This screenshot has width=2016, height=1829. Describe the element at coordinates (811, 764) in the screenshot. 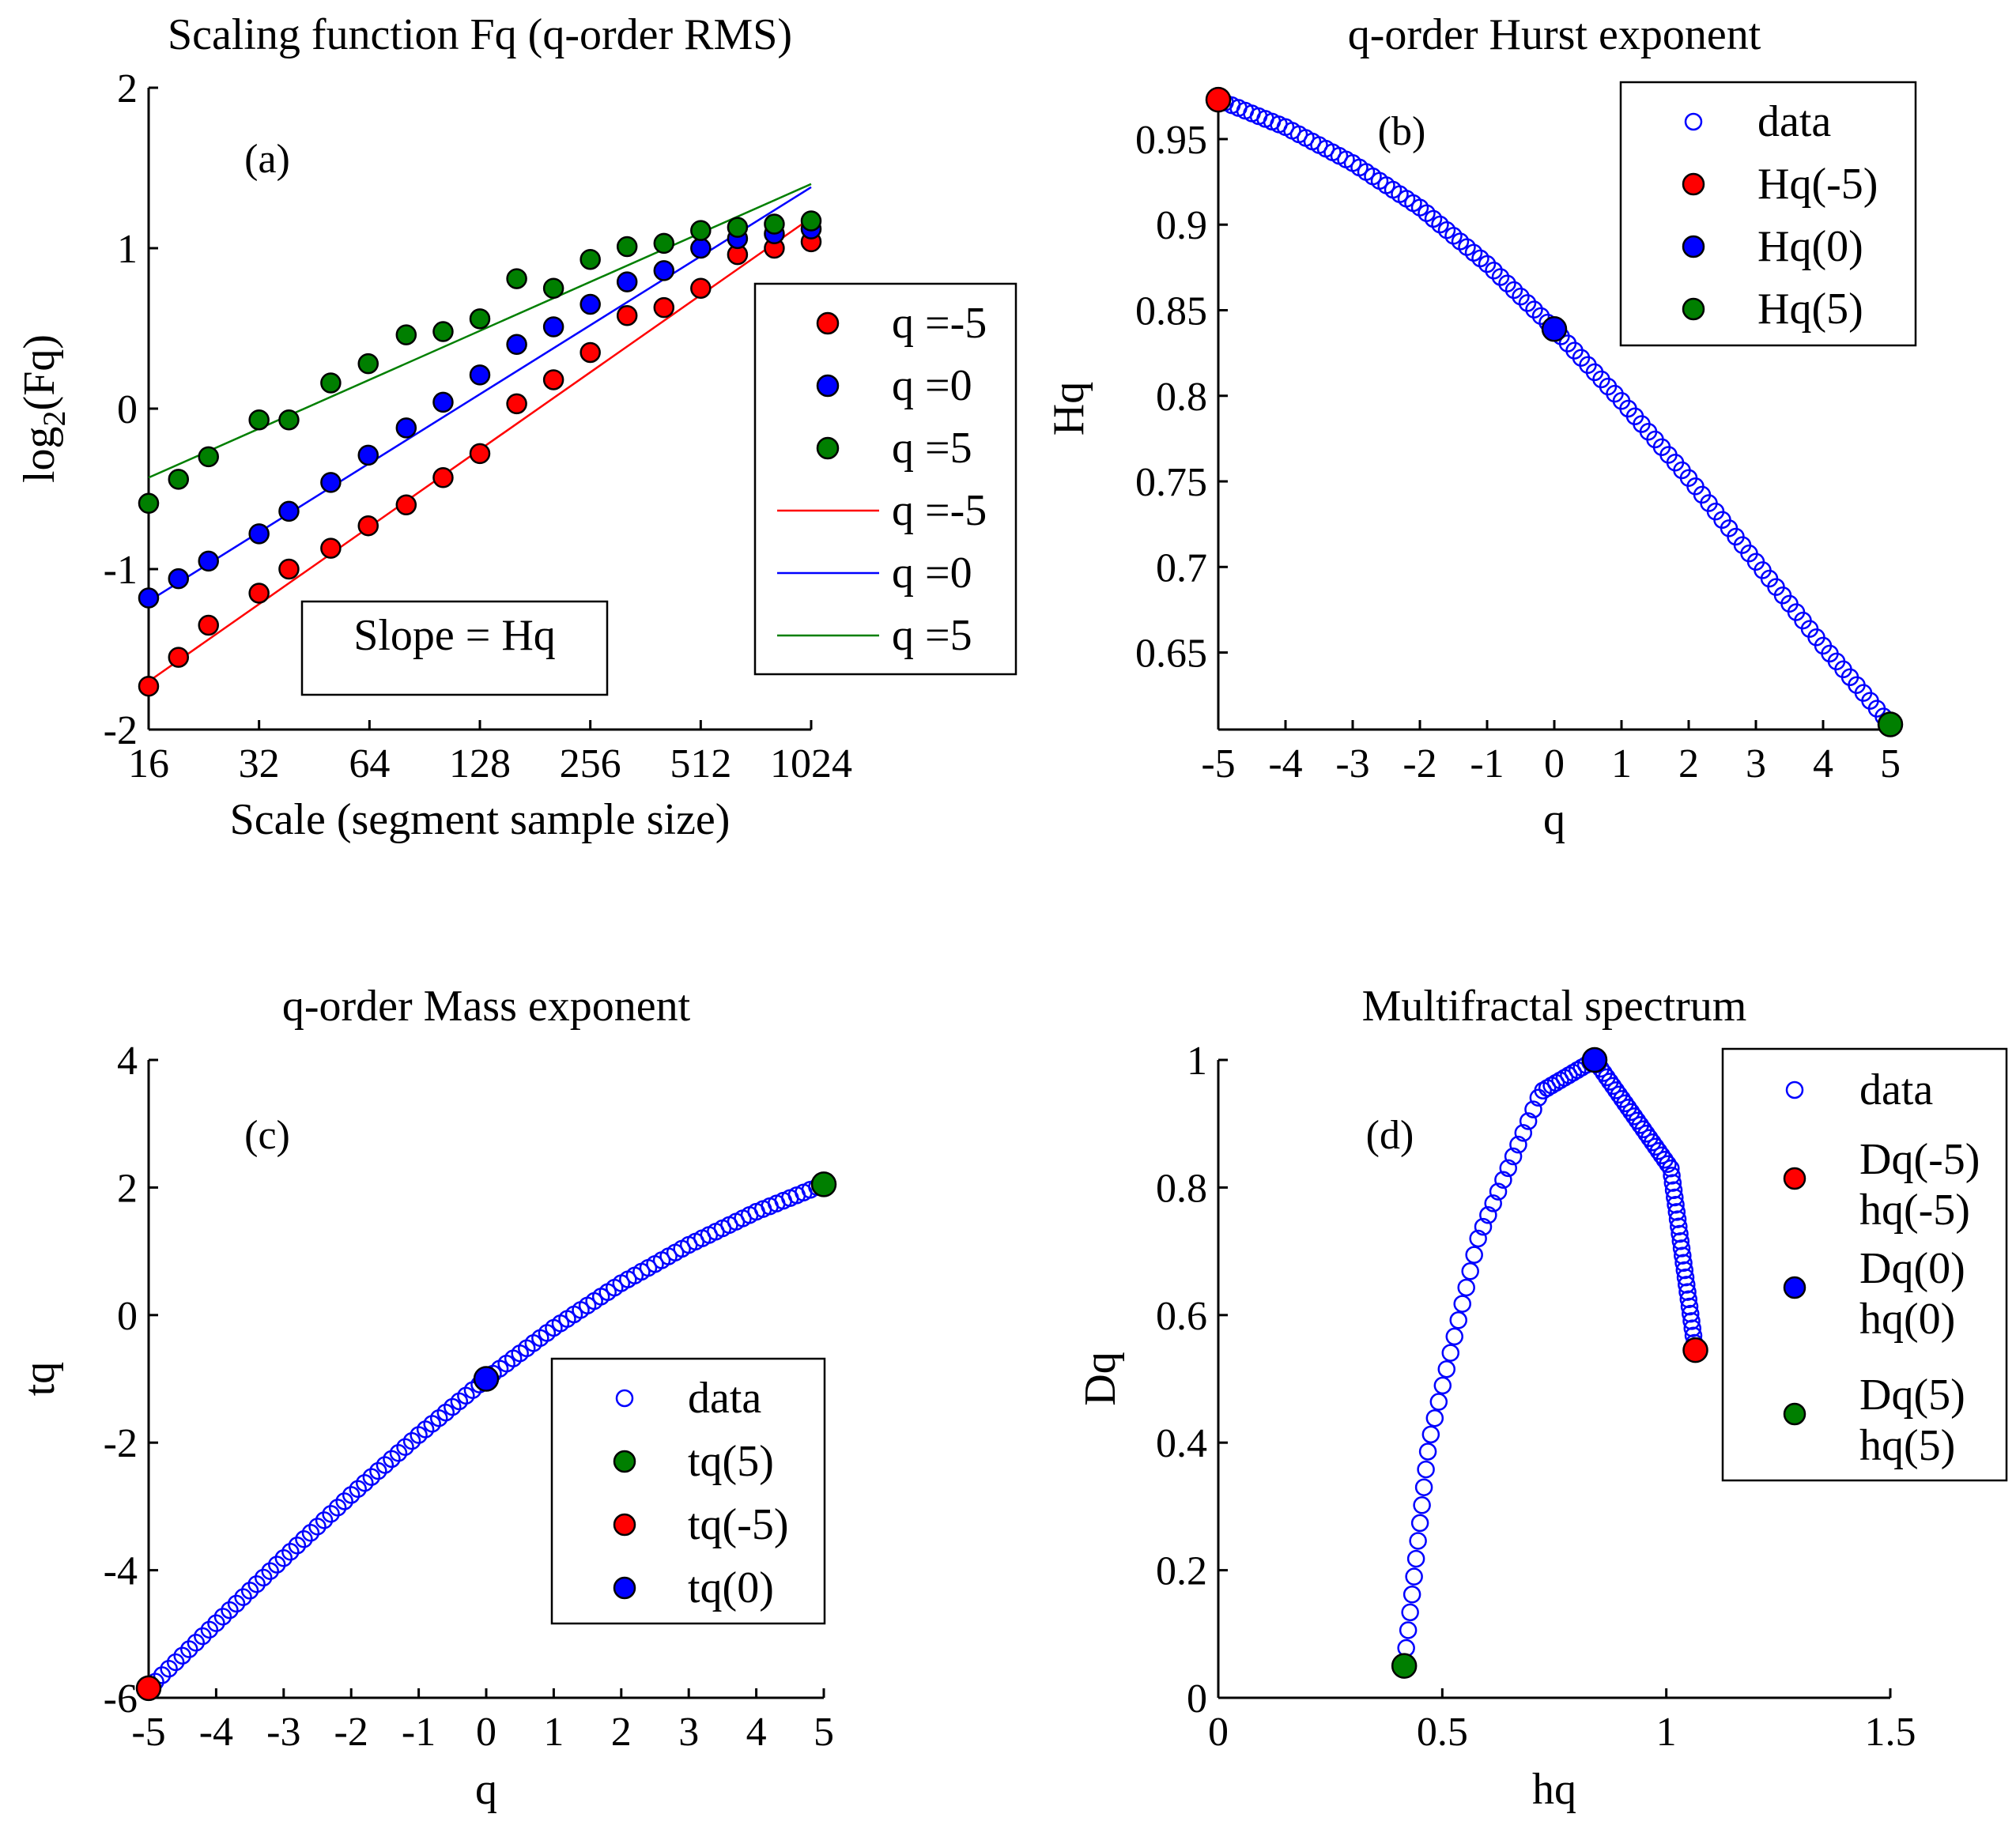

I see `x-tick-label: 1024` at that location.